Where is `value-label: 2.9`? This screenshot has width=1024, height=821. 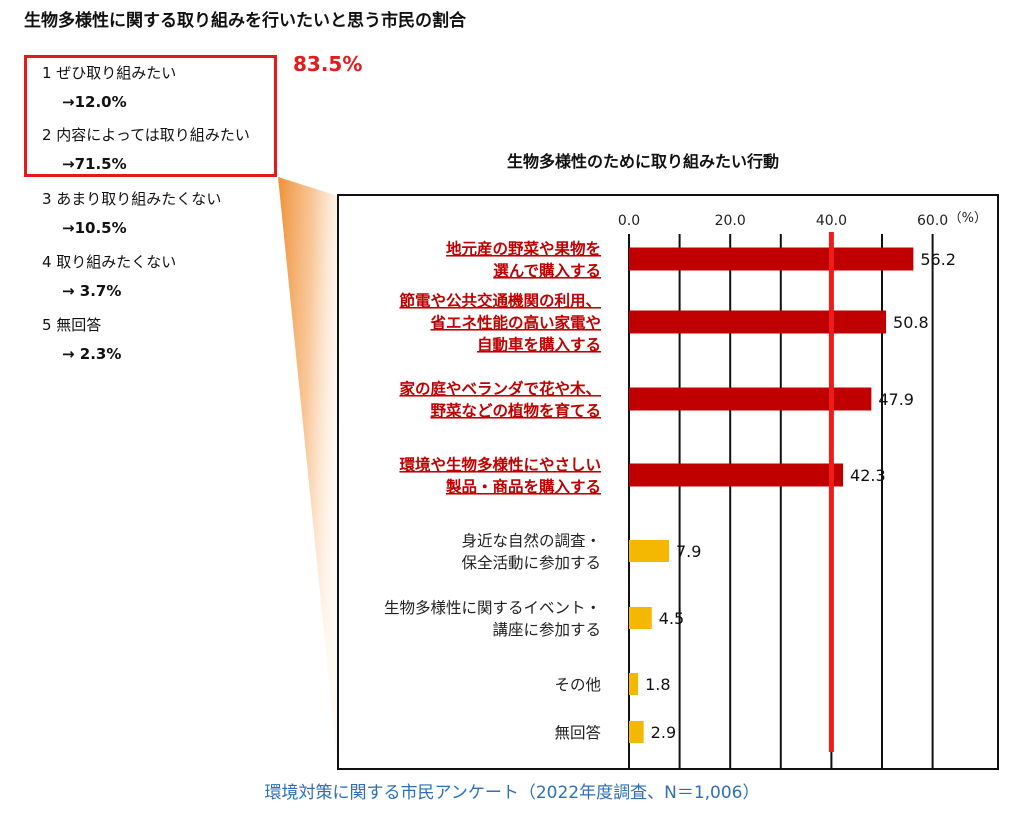 value-label: 2.9 is located at coordinates (663, 732).